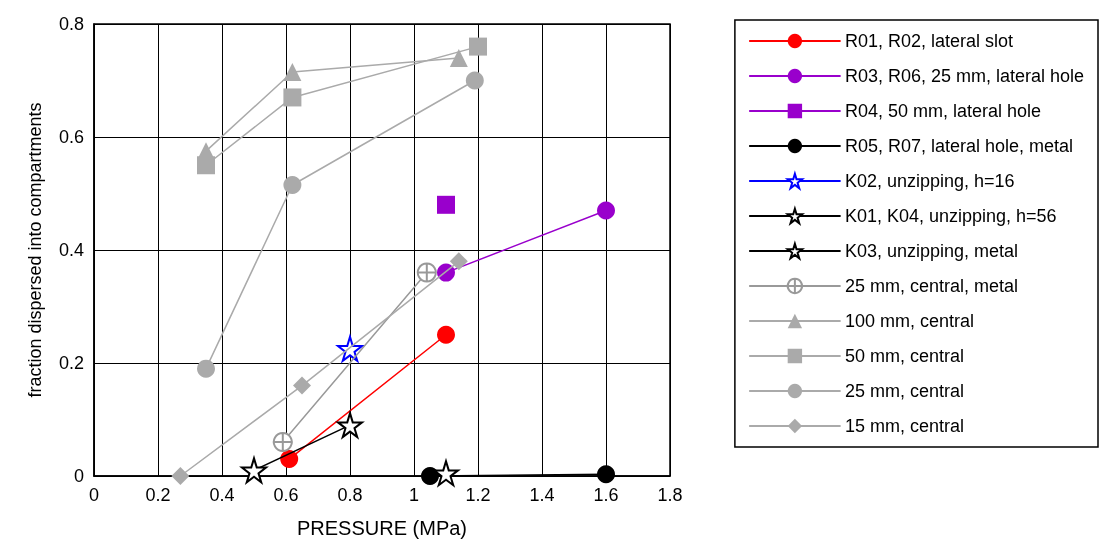  What do you see at coordinates (78, 476) in the screenshot?
I see `y-tick-label: 0` at bounding box center [78, 476].